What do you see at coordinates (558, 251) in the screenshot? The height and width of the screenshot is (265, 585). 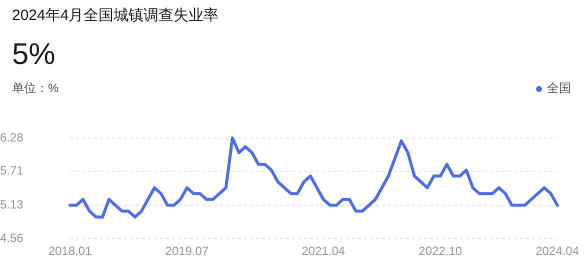 I see `x-tick-label: 2024.04` at bounding box center [558, 251].